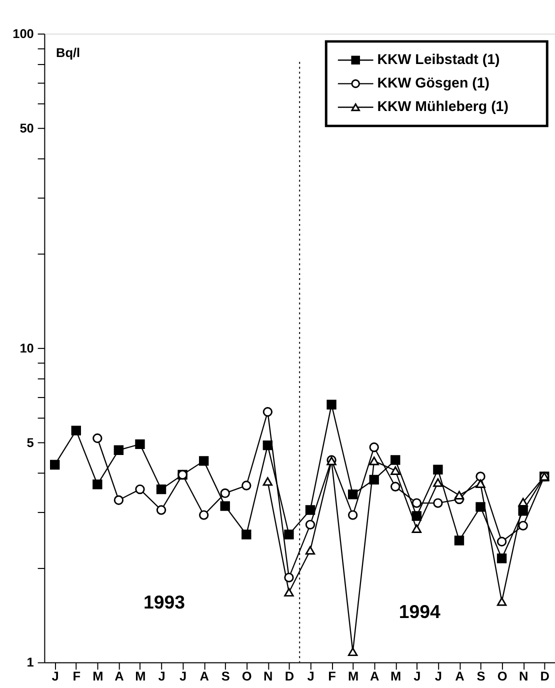  I want to click on legend-label: KKW Gösgen (1), so click(433, 84).